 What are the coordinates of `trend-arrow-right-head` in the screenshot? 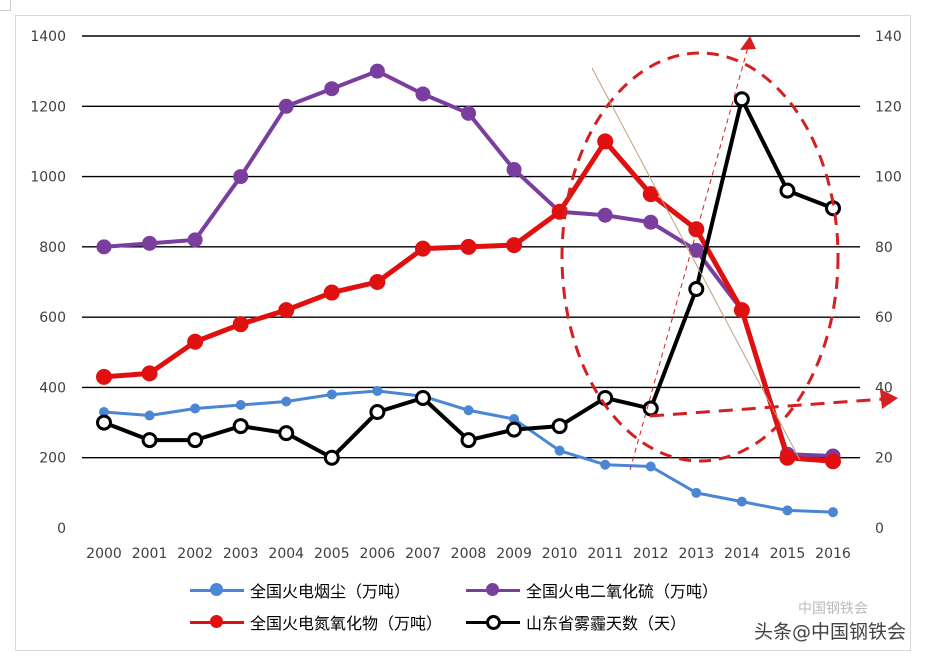 It's located at (889, 399).